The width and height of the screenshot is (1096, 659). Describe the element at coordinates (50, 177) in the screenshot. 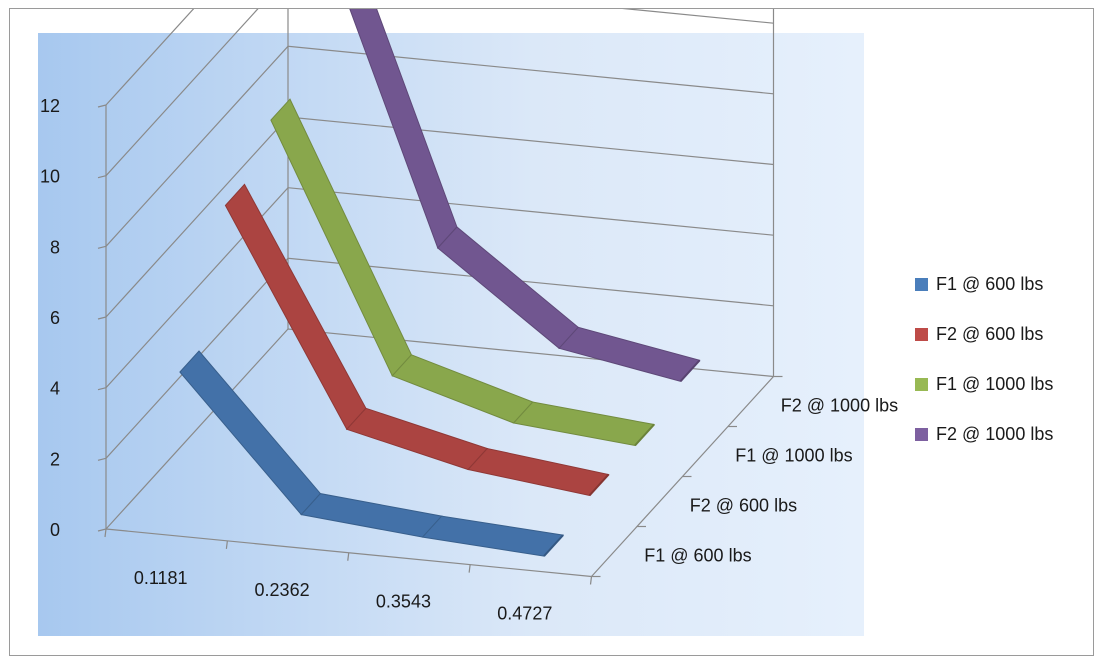

I see `y-tick-label: 10` at that location.